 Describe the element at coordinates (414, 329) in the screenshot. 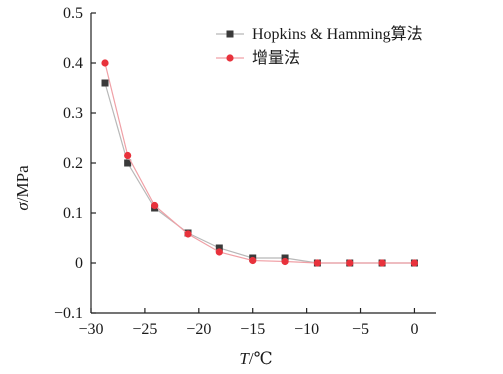

I see `x-tick-label: 0` at that location.